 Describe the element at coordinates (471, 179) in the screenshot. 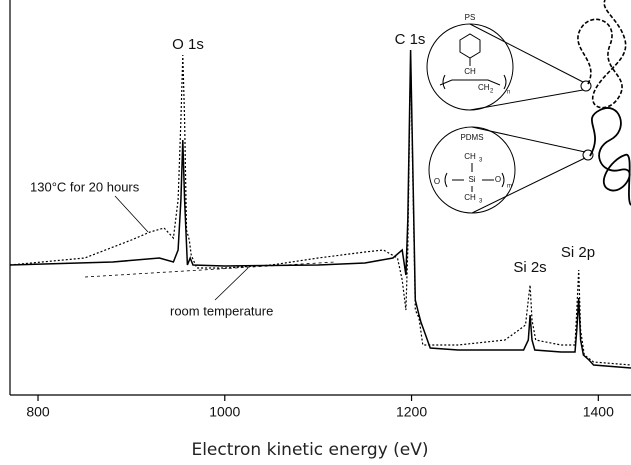

I see `inset-text: Si` at that location.